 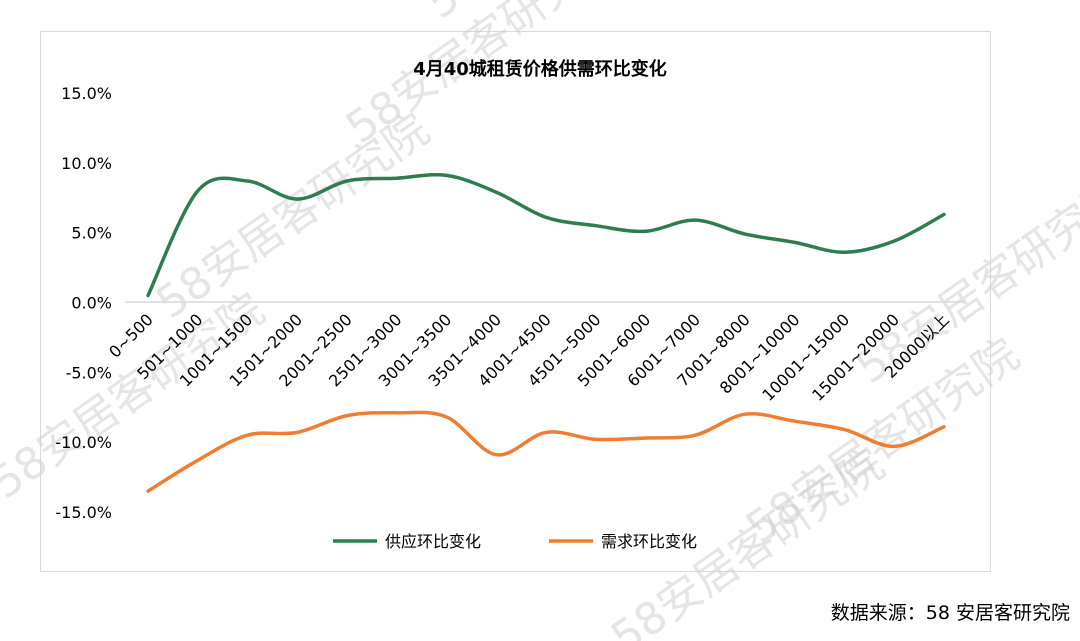 I want to click on legend: 供应环比变化 需求环比变化, so click(x=515, y=541).